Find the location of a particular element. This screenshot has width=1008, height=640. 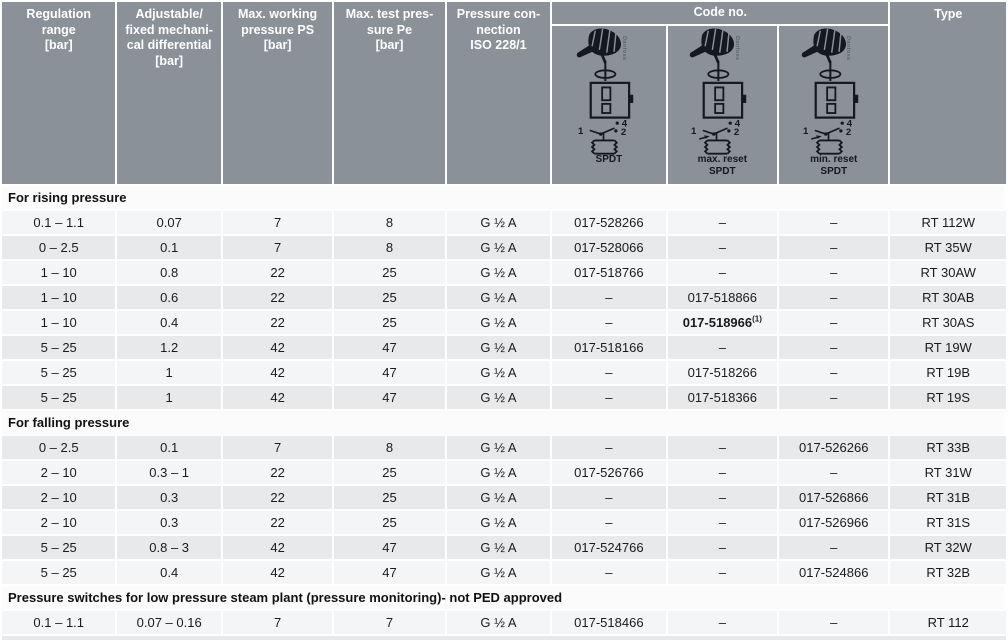

code-variant-spdt: SPDT Danfoss is located at coordinates (610, 106).